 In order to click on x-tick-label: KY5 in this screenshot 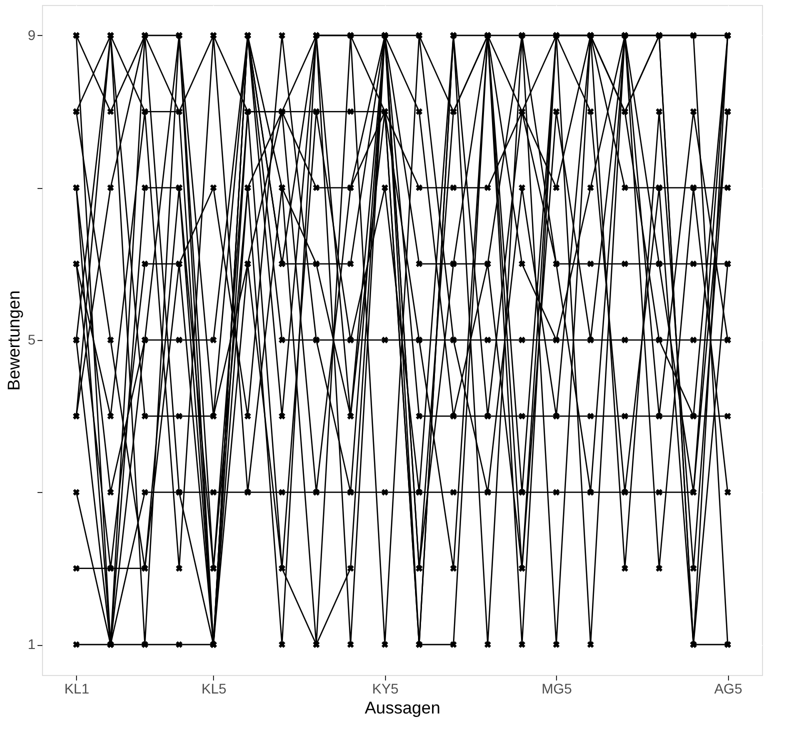, I will do `click(385, 688)`.